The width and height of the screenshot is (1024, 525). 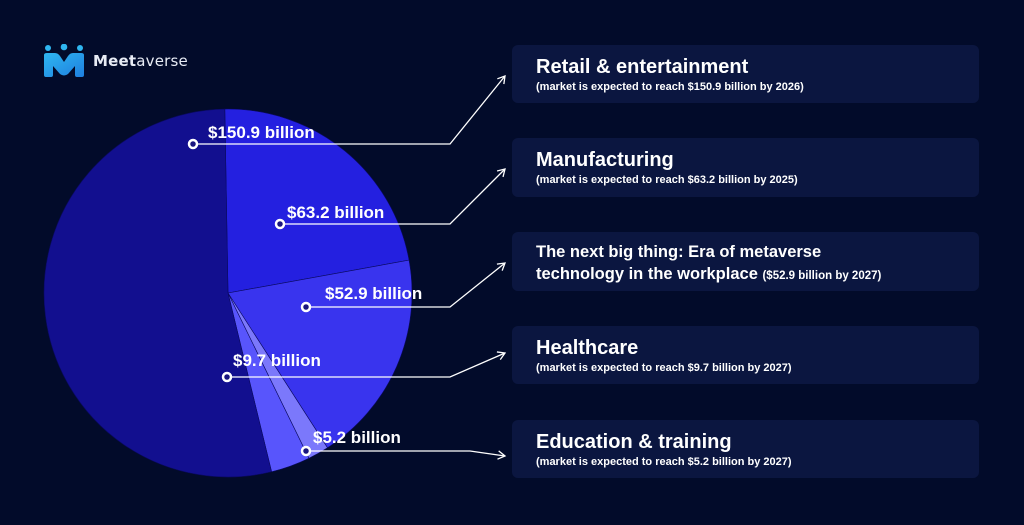 I want to click on meetaverse-logo: Meetaverse, so click(x=115, y=60).